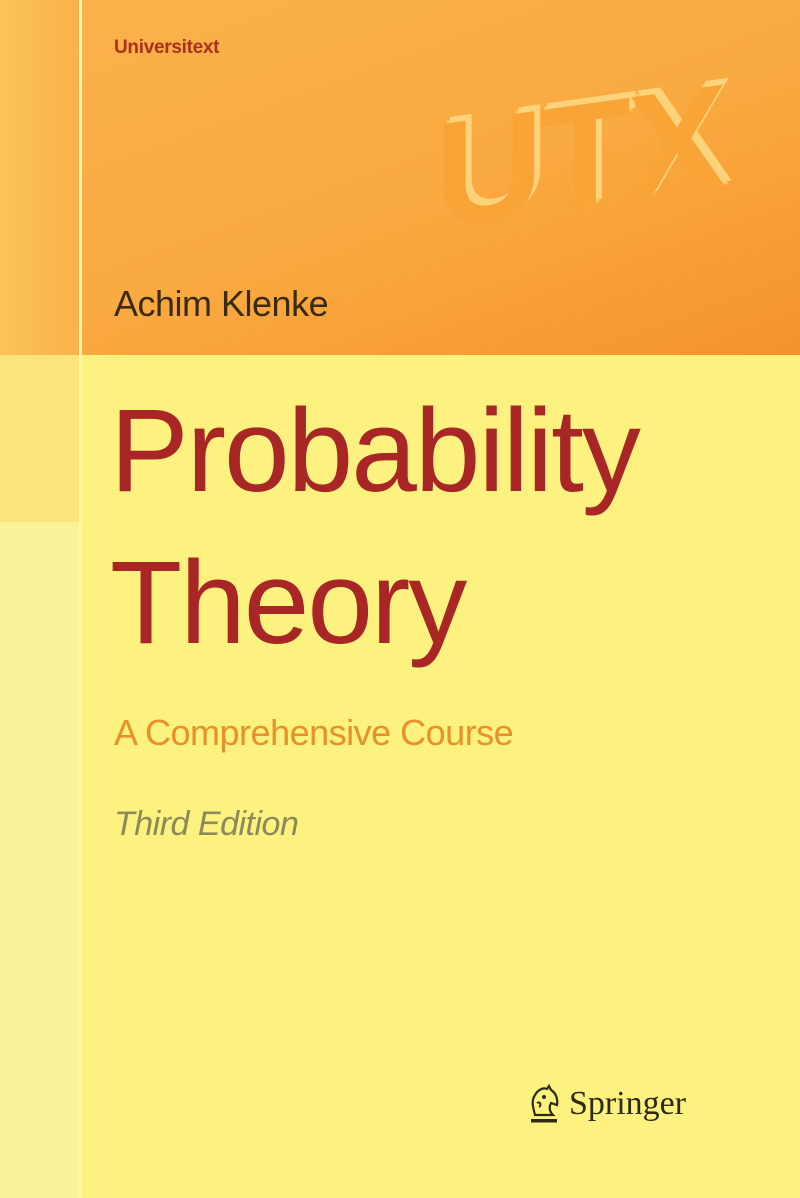 The height and width of the screenshot is (1198, 800). Describe the element at coordinates (288, 603) in the screenshot. I see `title-line-2: Theory` at that location.